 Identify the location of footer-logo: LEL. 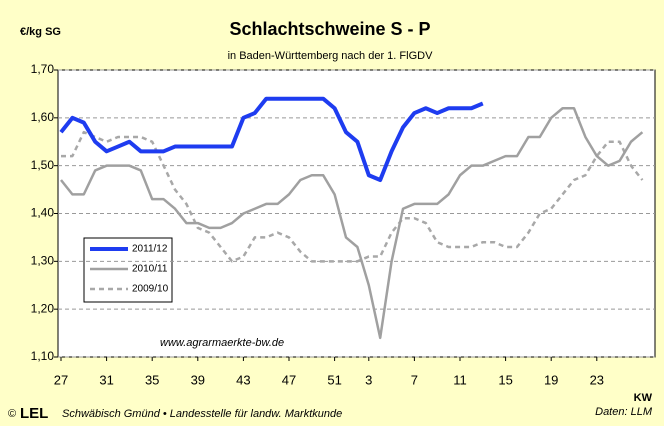
(34, 413).